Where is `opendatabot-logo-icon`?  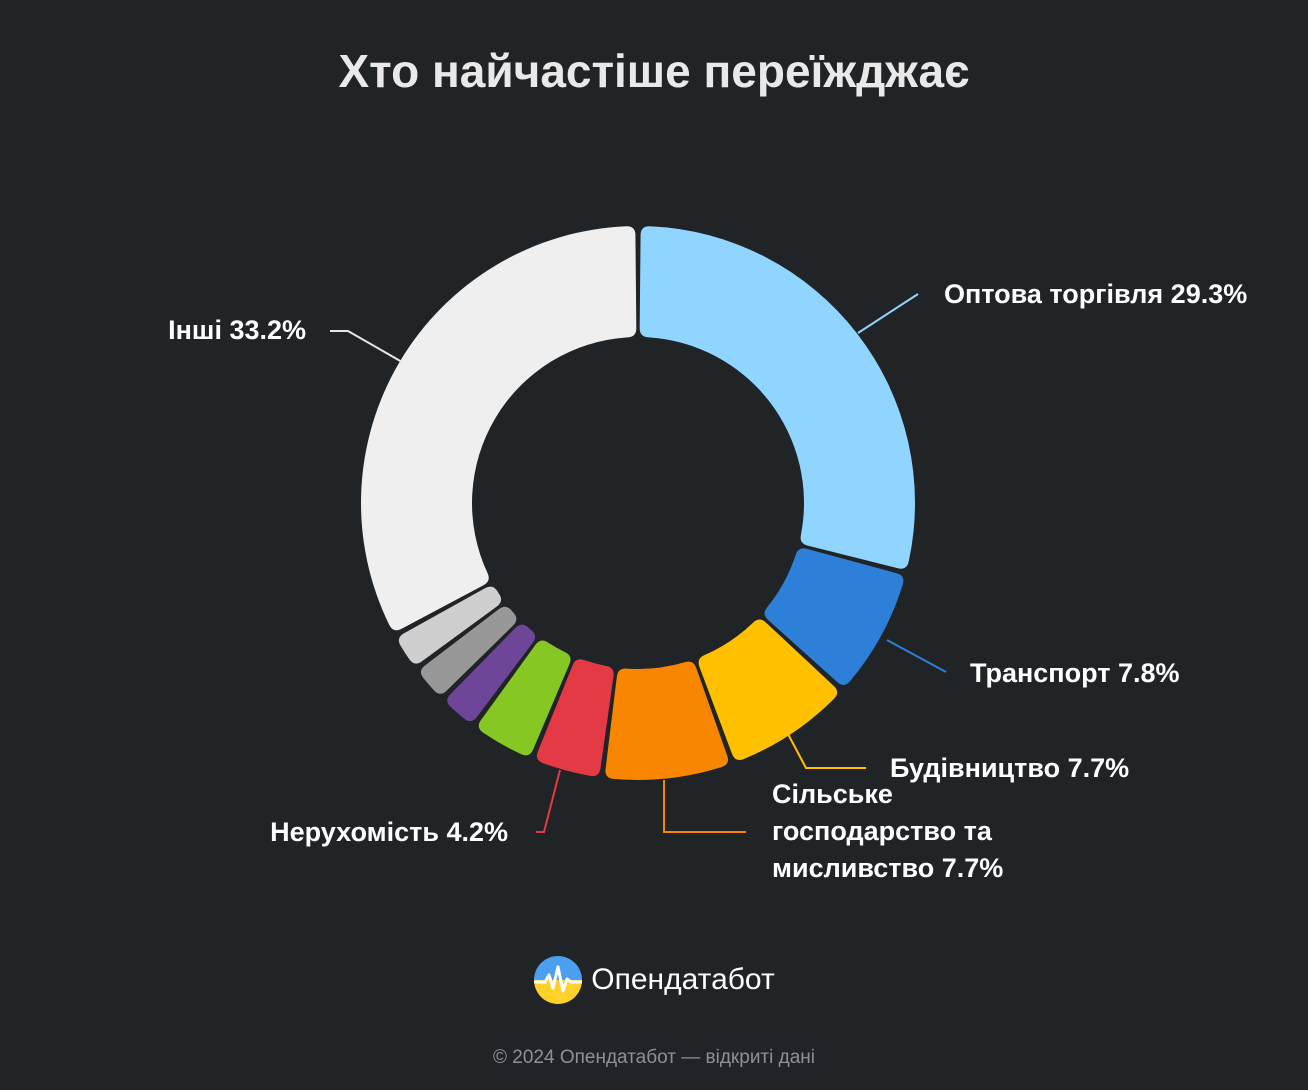
opendatabot-logo-icon is located at coordinates (558, 980).